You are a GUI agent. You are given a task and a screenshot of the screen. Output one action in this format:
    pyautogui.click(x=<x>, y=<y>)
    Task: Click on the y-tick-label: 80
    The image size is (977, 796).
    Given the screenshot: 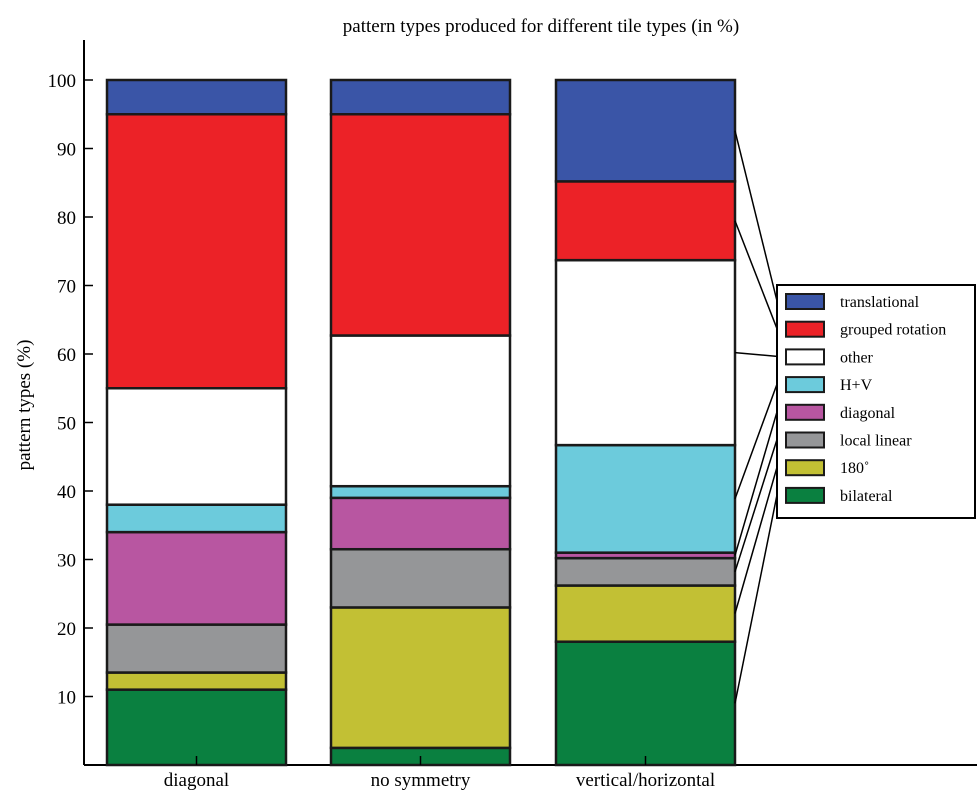 What is the action you would take?
    pyautogui.click(x=66, y=218)
    